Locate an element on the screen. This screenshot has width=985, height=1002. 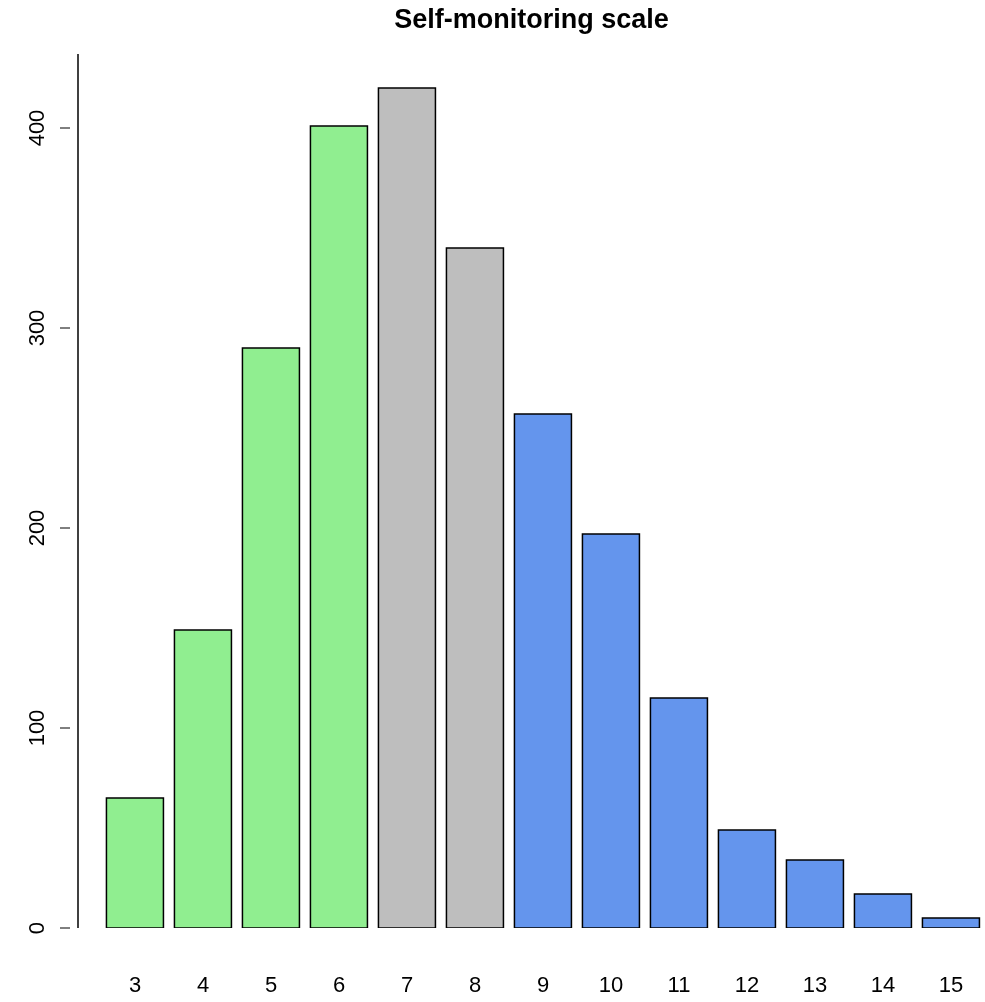
y-tick-label: 0 is located at coordinates (36, 928).